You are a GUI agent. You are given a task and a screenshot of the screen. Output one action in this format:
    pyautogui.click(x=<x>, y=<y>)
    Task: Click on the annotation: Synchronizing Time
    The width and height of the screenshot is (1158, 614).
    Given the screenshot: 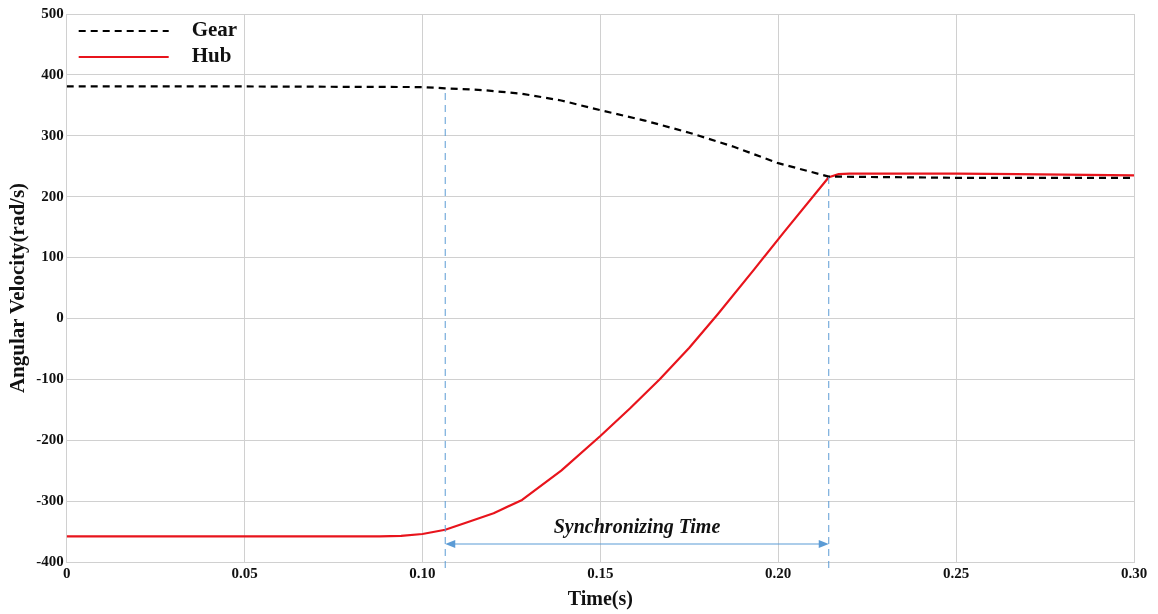 What is the action you would take?
    pyautogui.click(x=637, y=527)
    